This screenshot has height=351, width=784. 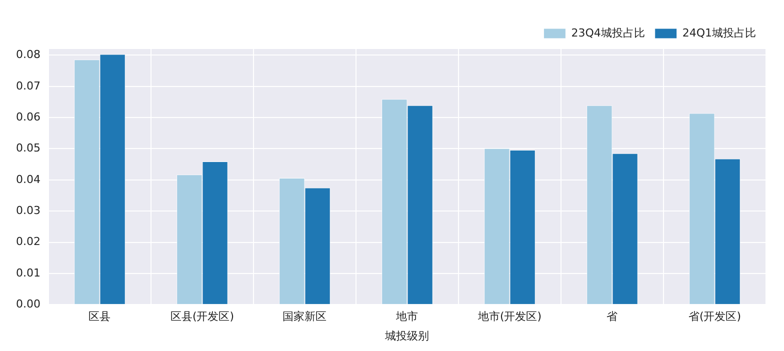 I want to click on y-tick-label: 0.06, so click(x=28, y=117).